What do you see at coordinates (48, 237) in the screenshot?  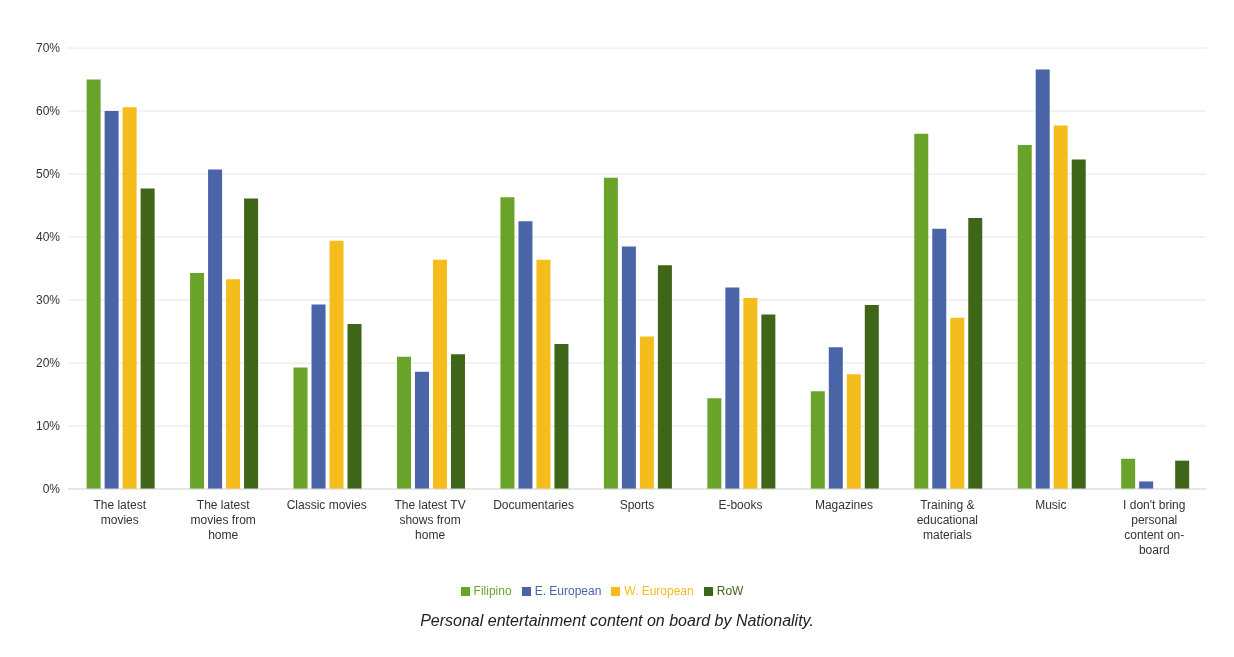 I see `y-tick-label: 40%` at bounding box center [48, 237].